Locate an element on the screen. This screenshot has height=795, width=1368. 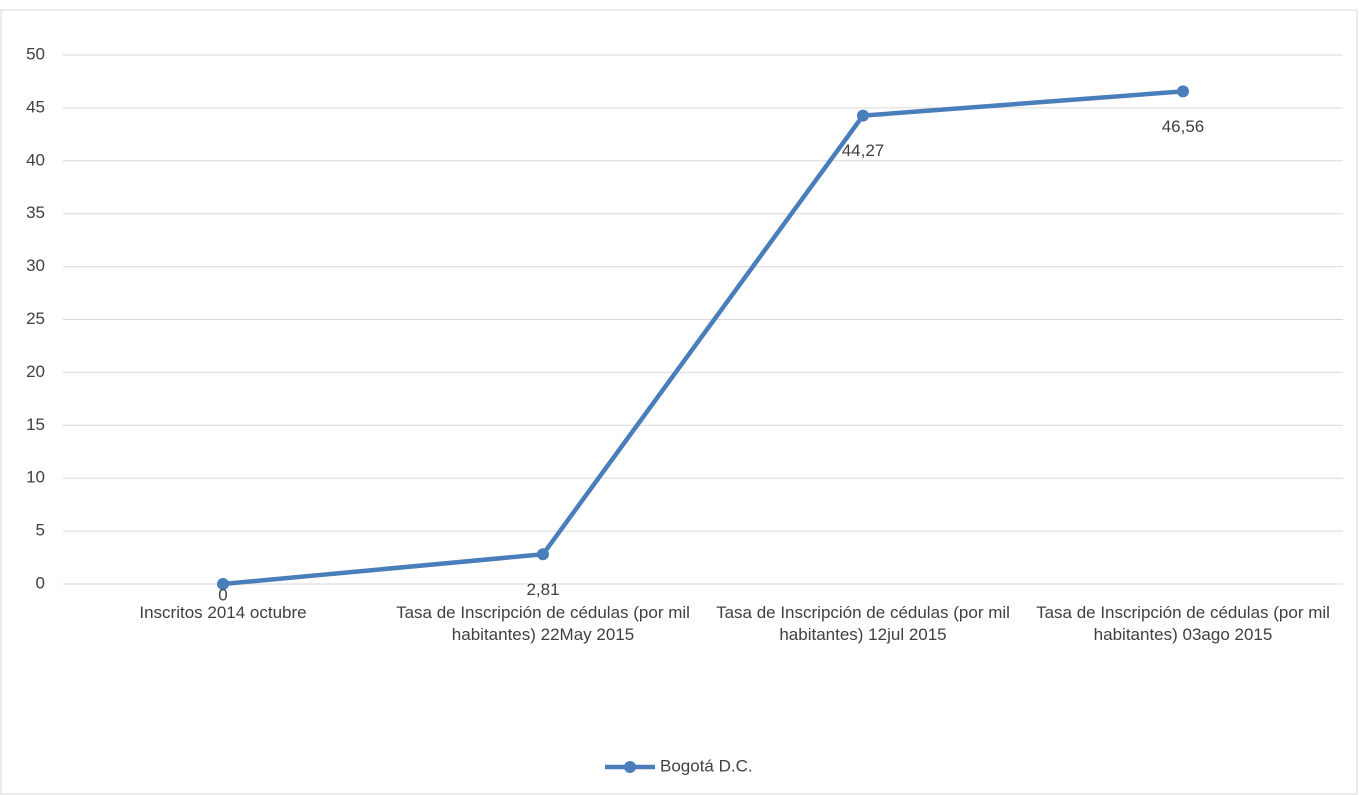
y-tick-label: 30 is located at coordinates (35, 265).